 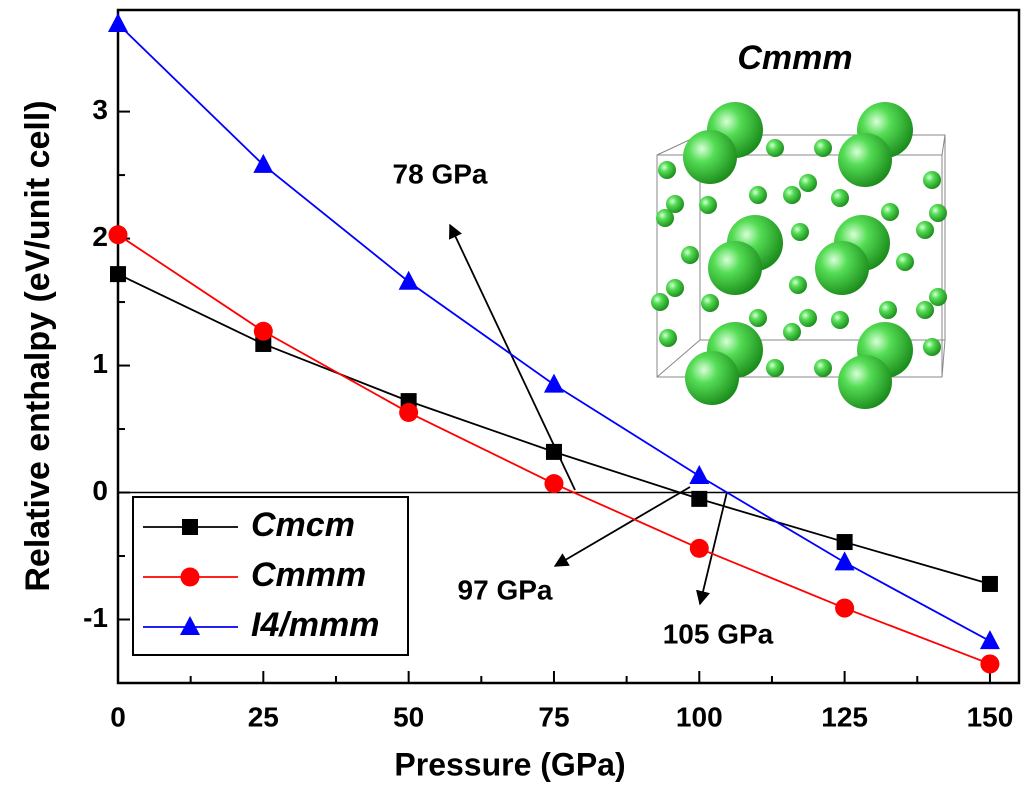 What do you see at coordinates (718, 633) in the screenshot?
I see `annotation: 105 GPa` at bounding box center [718, 633].